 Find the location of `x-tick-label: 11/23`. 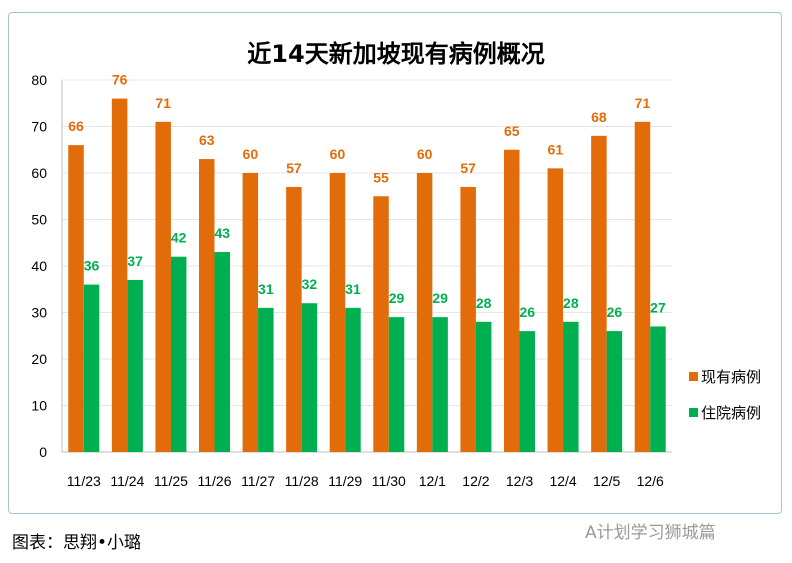

x-tick-label: 11/23 is located at coordinates (84, 481).